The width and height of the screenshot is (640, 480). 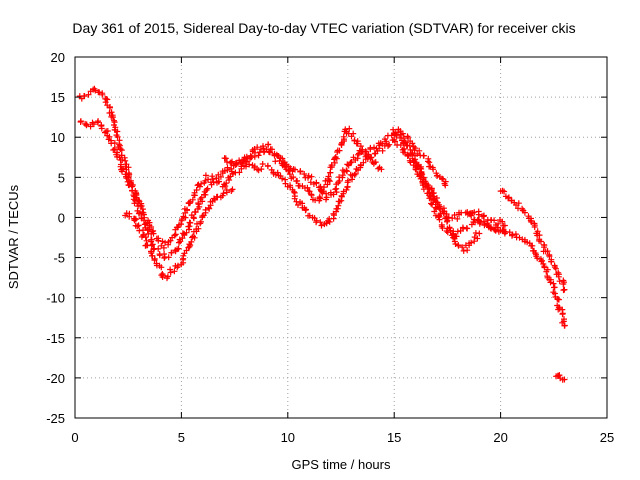 I want to click on series-track-g, so click(x=532, y=240).